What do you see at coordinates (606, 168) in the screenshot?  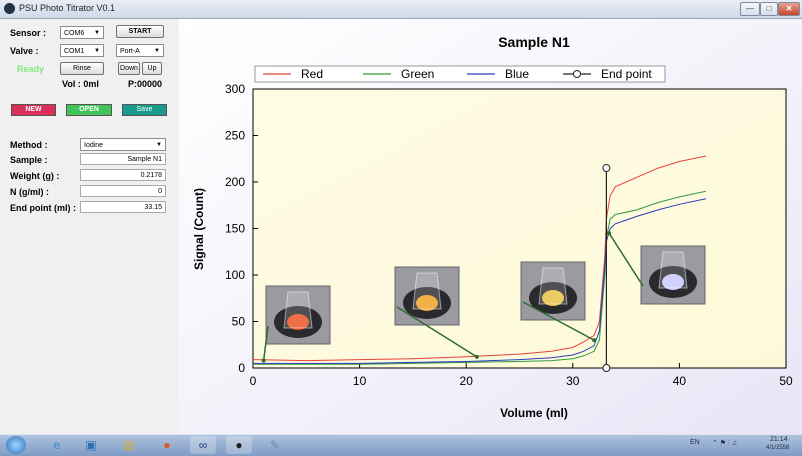 I see `endpoint-marker-top` at bounding box center [606, 168].